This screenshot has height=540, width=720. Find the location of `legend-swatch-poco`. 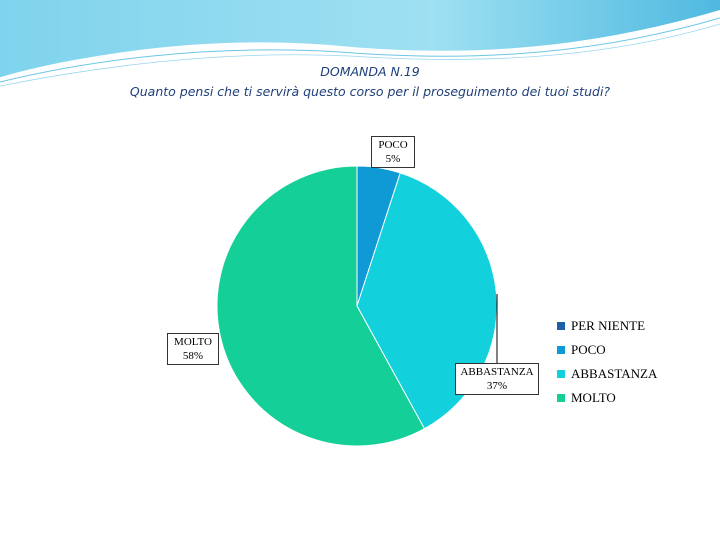

legend-swatch-poco is located at coordinates (561, 350).